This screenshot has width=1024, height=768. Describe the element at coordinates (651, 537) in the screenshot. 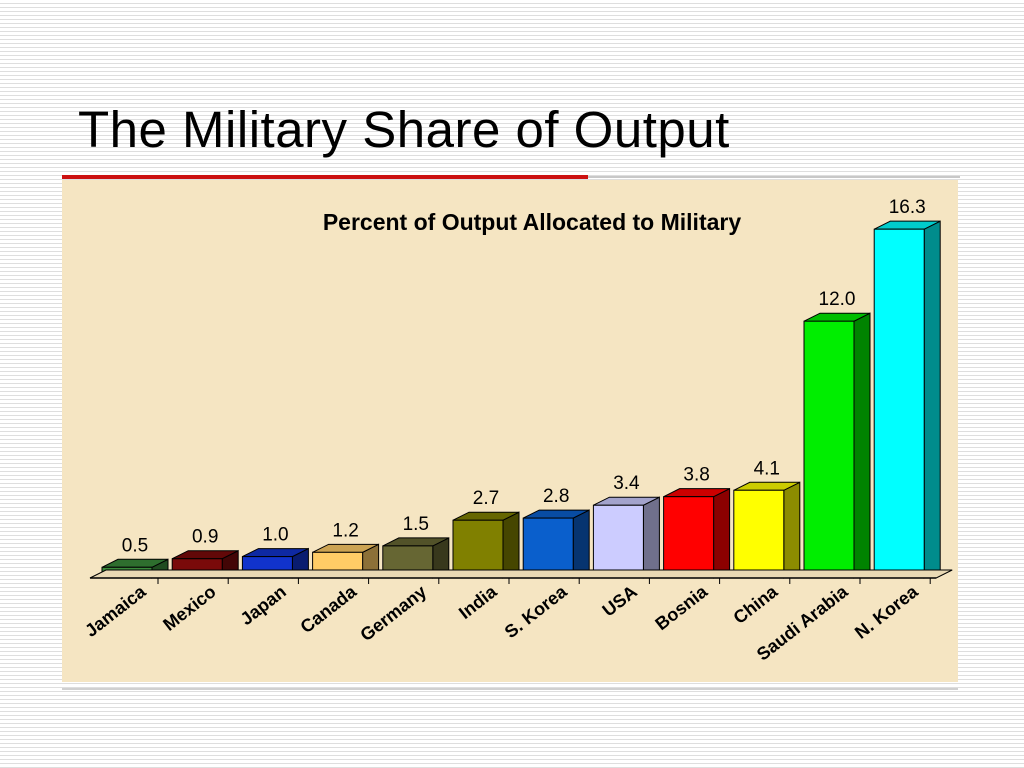

I see `bar-side-usa` at that location.